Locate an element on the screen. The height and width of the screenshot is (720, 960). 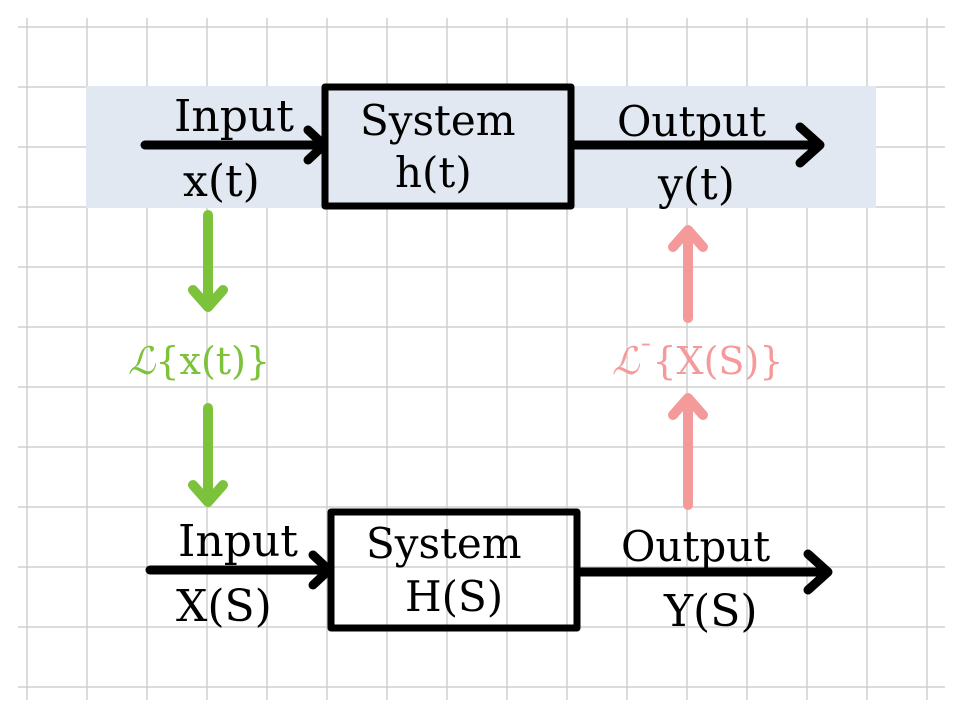
forward-transform-label: ℒ{x(t)} is located at coordinates (199, 361).